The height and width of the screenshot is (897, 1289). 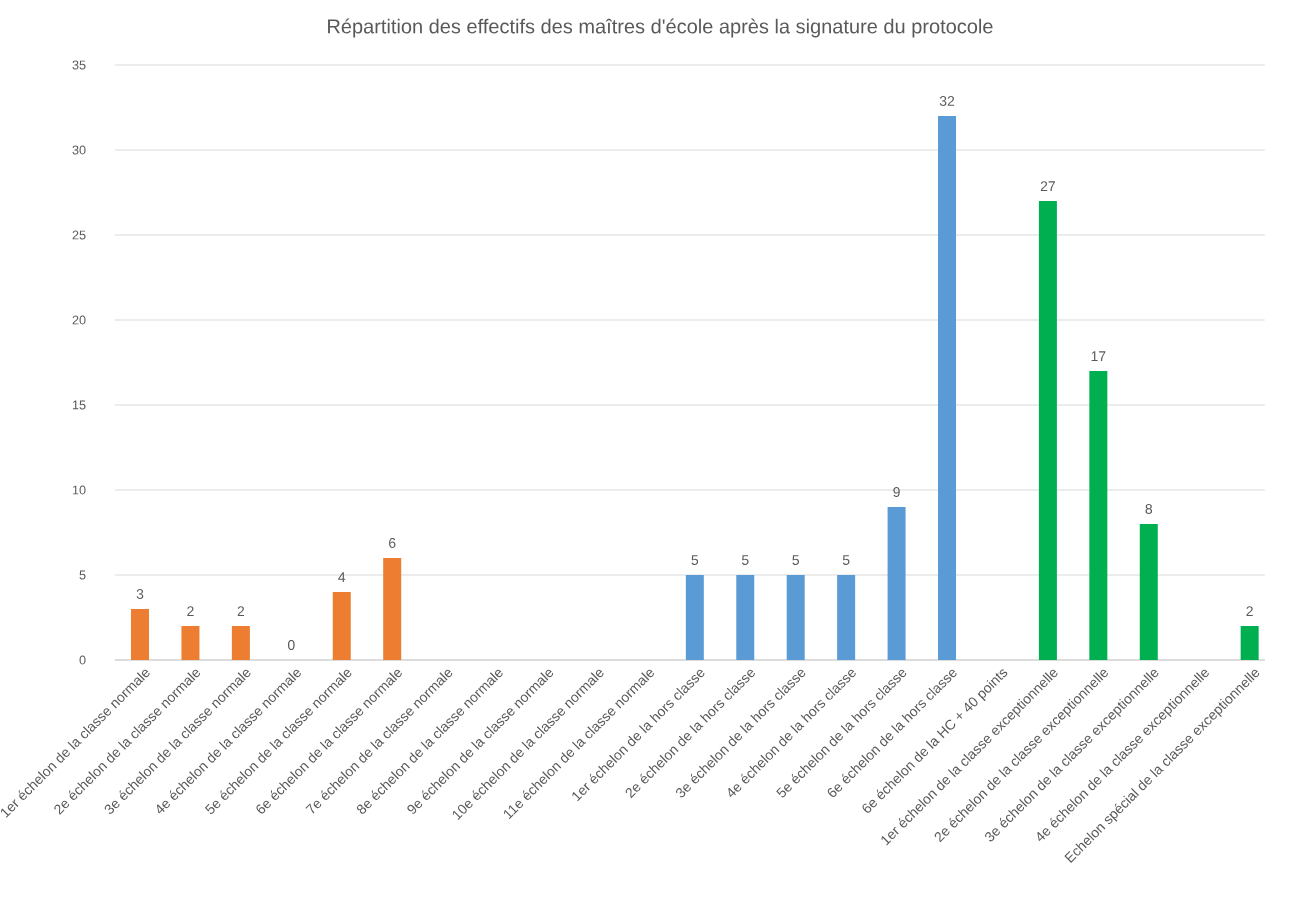 What do you see at coordinates (82, 660) in the screenshot?
I see `y-tick-label: 0` at bounding box center [82, 660].